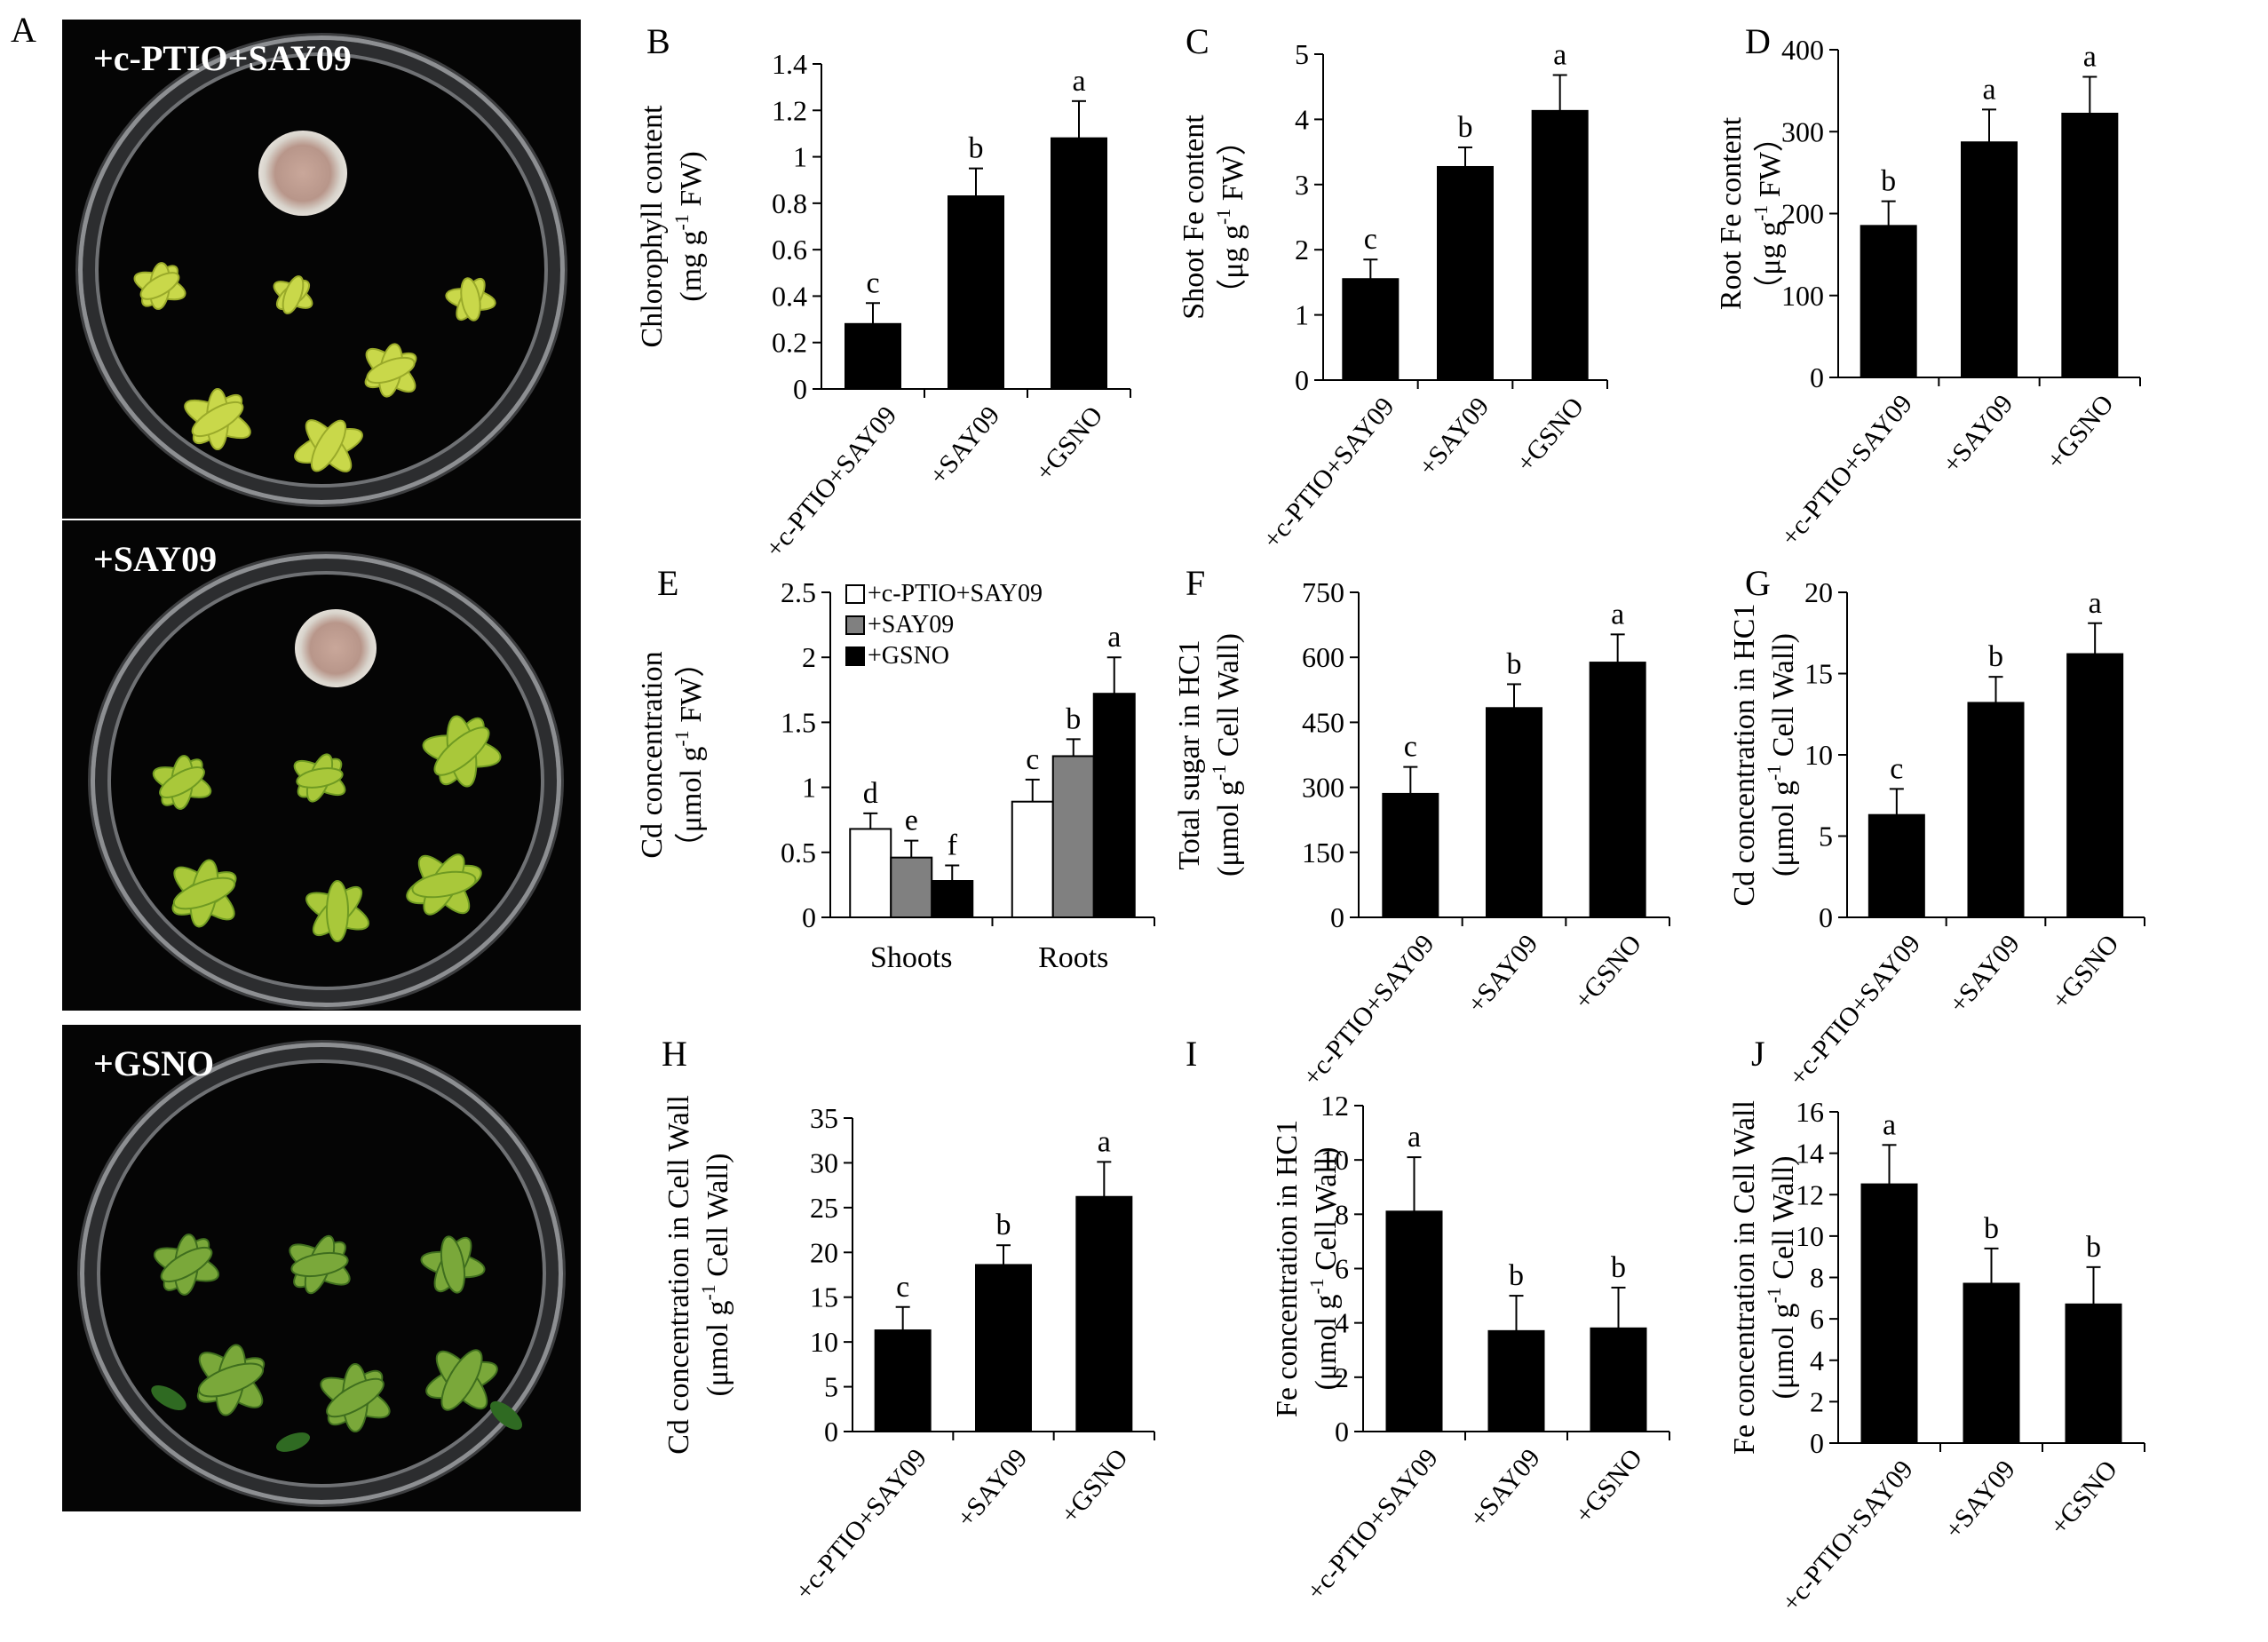  I want to click on legend-label: +c-PTIO+SAY09, so click(955, 593).